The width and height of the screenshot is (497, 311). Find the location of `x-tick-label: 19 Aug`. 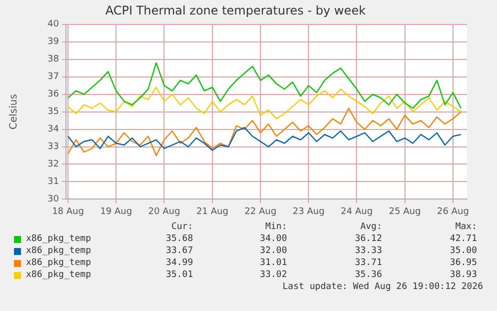

x-tick-label: 19 Aug is located at coordinates (116, 211).